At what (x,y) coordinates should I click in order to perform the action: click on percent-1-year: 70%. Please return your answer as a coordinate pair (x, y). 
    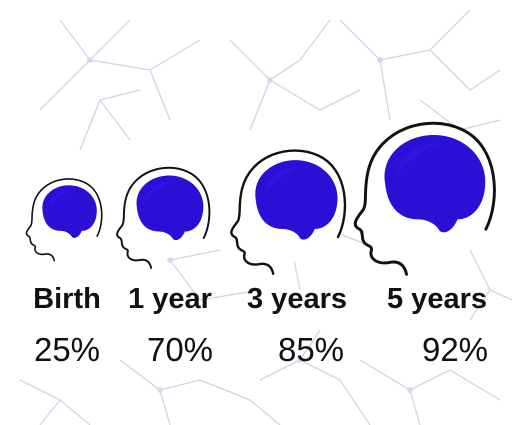
    Looking at the image, I should click on (180, 349).